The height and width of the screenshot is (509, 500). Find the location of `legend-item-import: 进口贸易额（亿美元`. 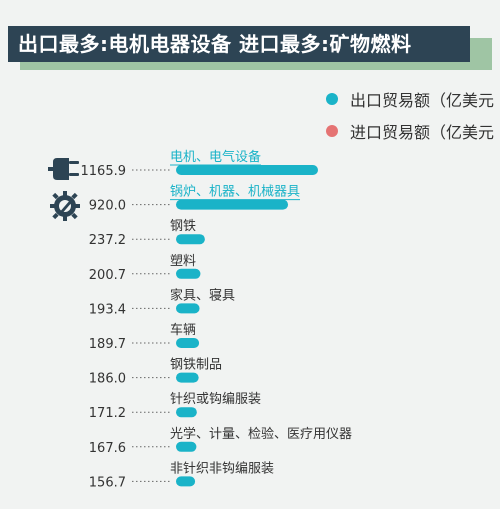

legend-item-import: 进口贸易额（亿美元 is located at coordinates (409, 131).